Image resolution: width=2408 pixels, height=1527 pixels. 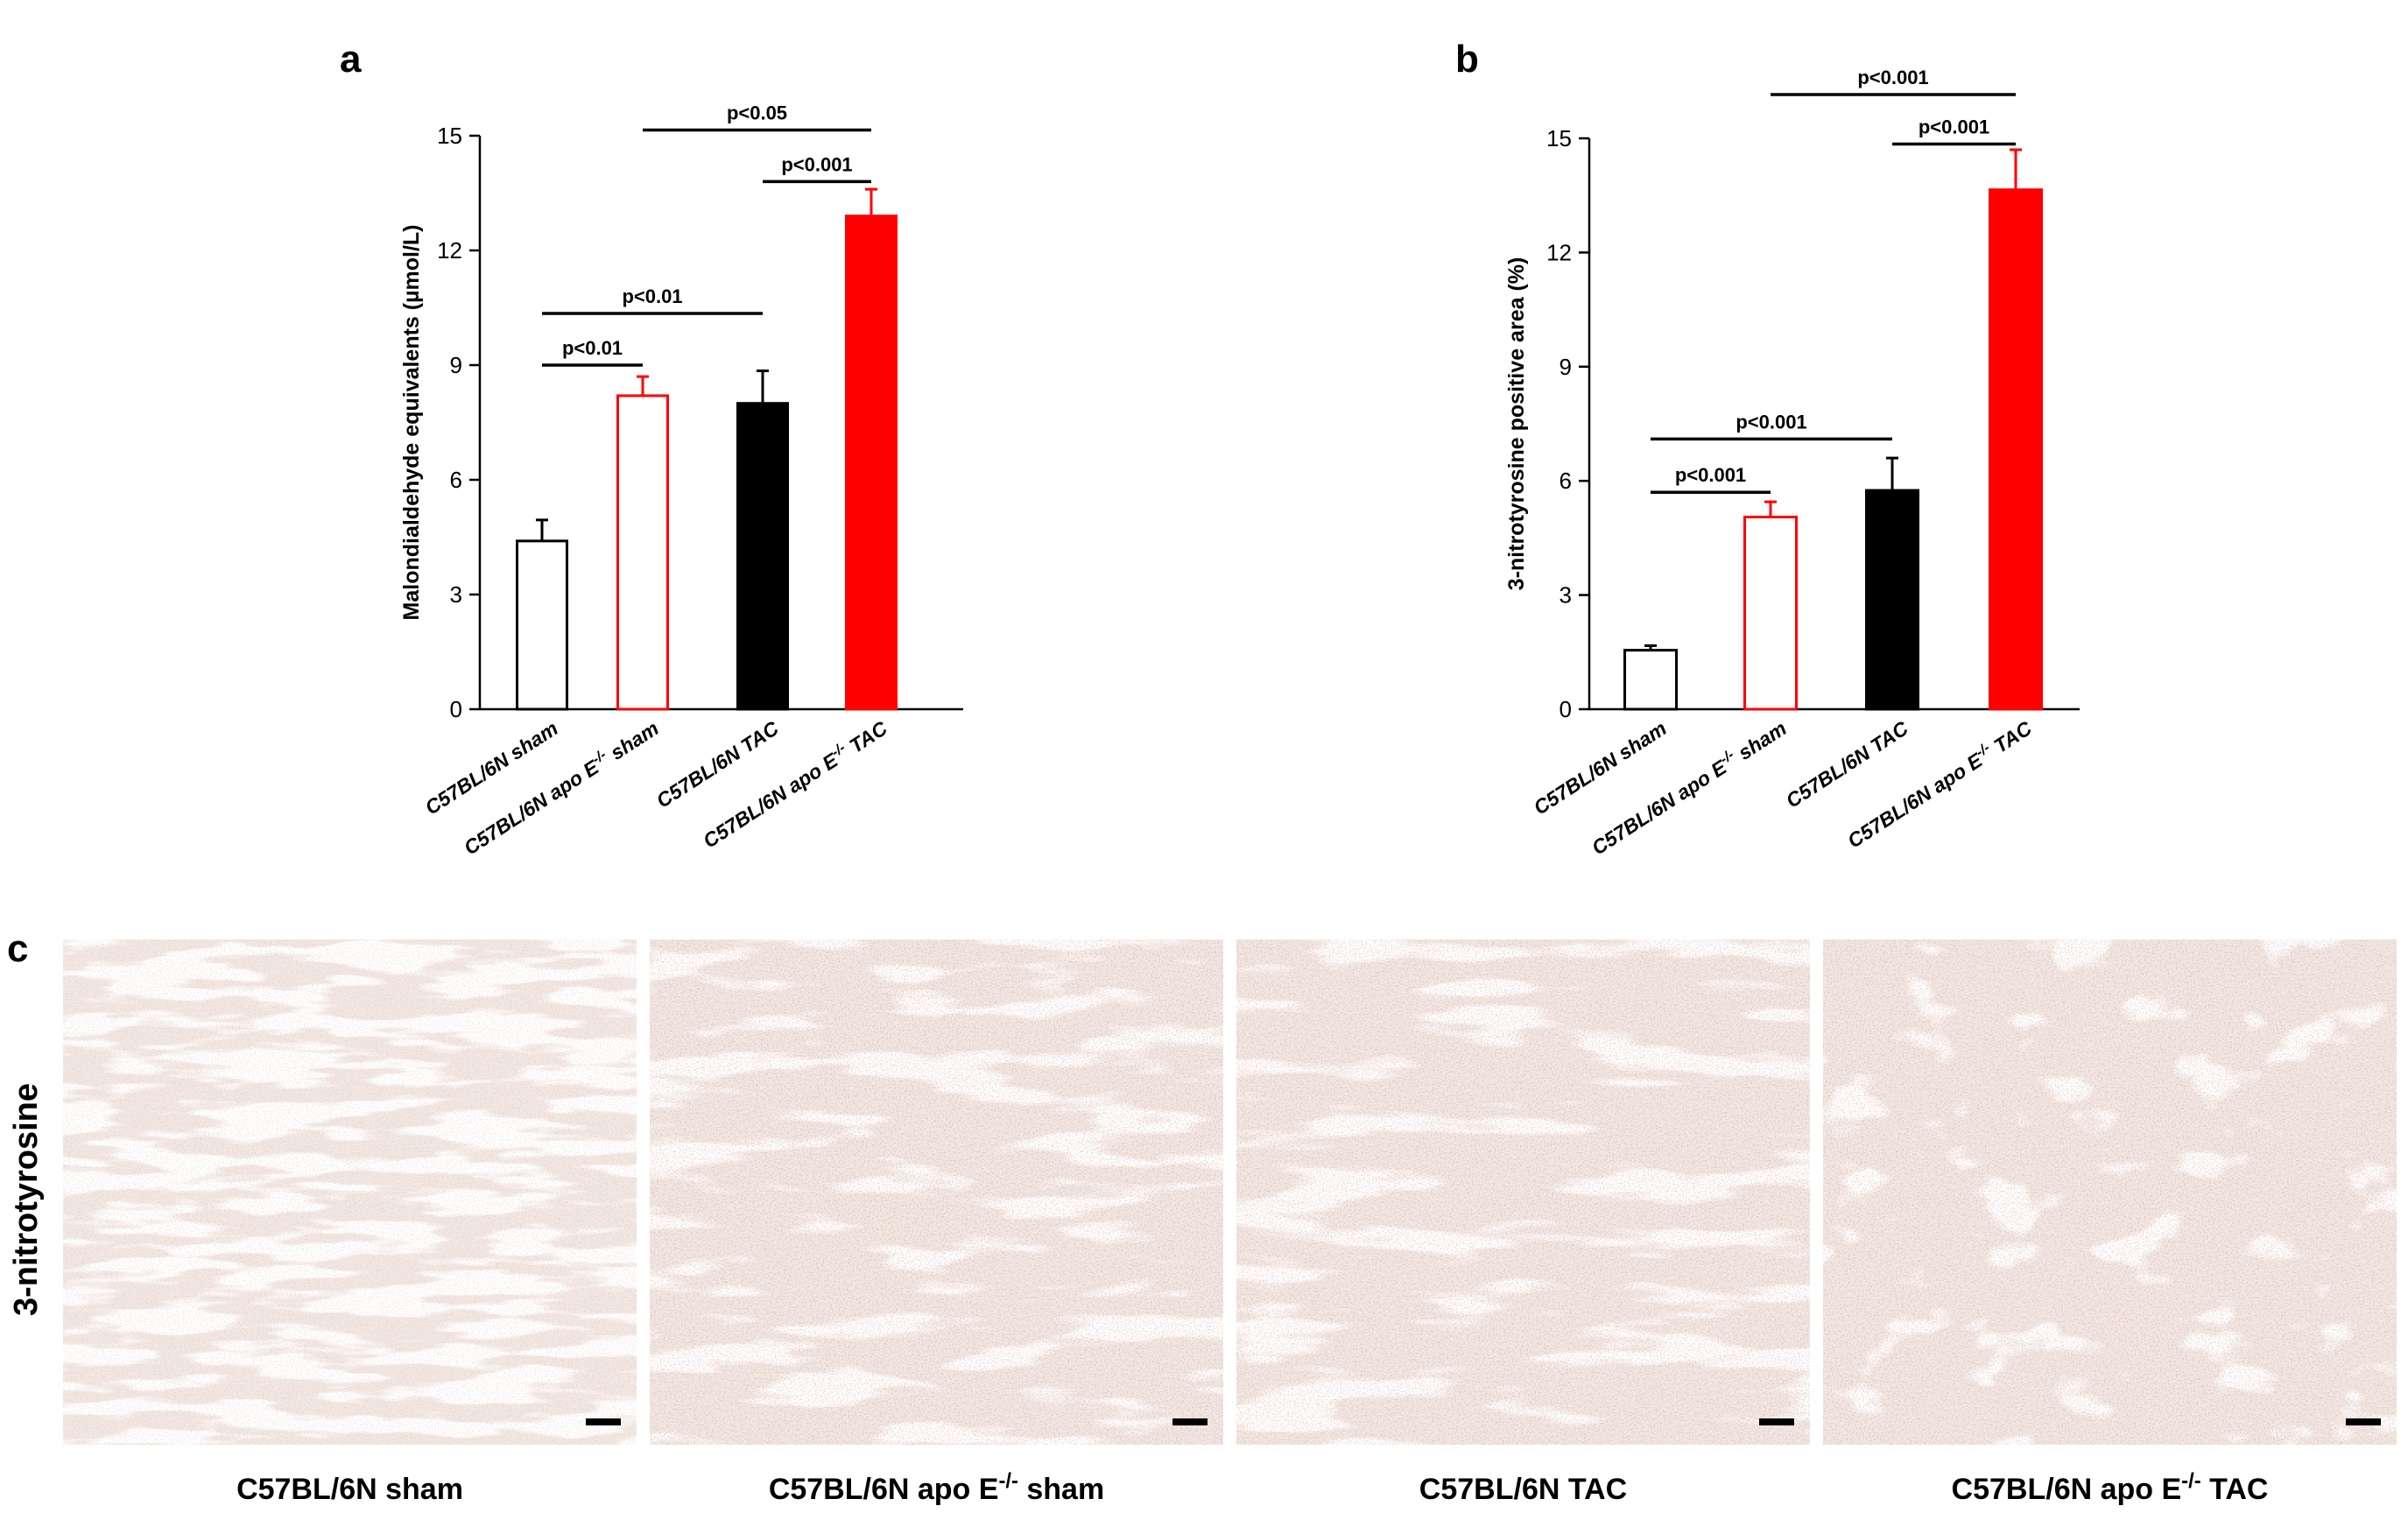 I want to click on panel-letter-a: a, so click(x=351, y=59).